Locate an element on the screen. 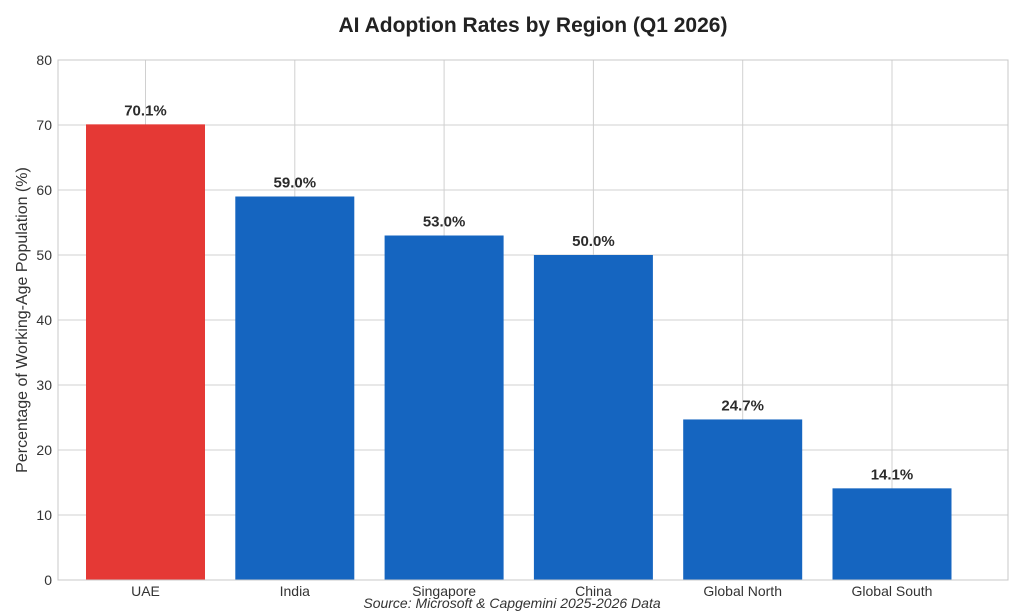 Image resolution: width=1024 pixels, height=615 pixels. y-tick-label: 70 is located at coordinates (44, 125).